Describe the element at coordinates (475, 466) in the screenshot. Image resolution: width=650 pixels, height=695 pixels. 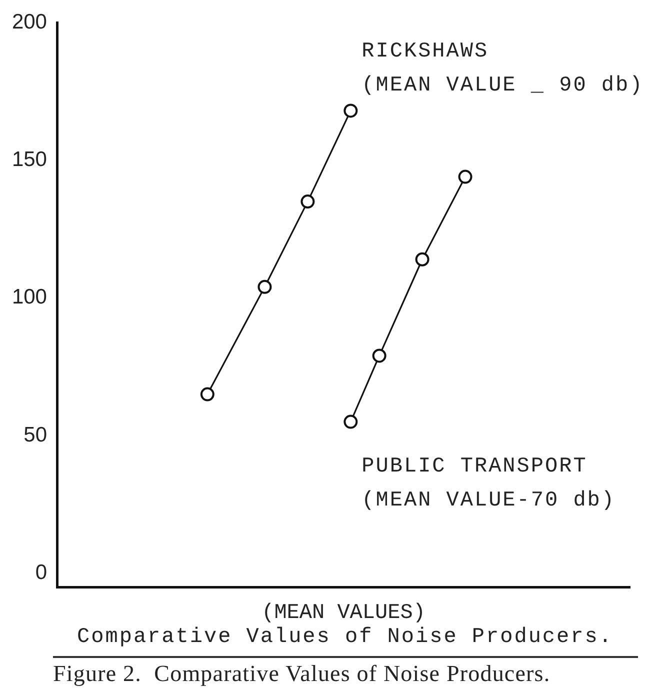
I see `series-label: PUBLIC TRANSPORT` at that location.